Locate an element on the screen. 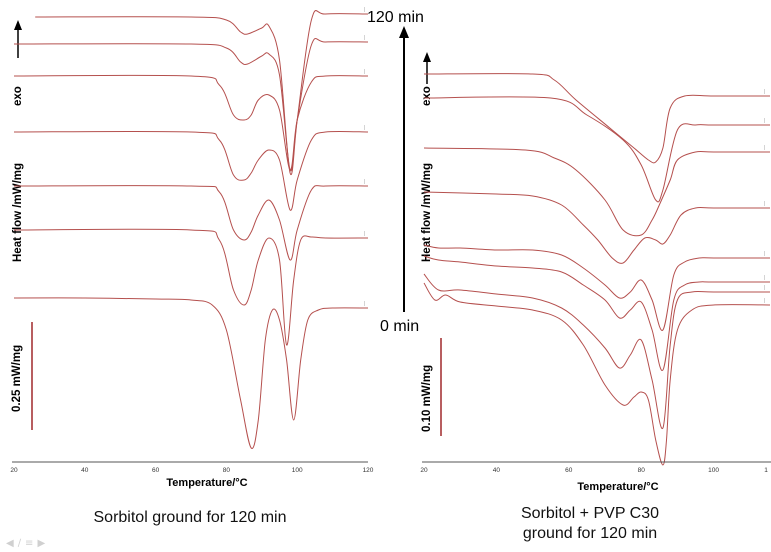 The height and width of the screenshot is (552, 771). left-x-ticks: 20 40 60 80 100 120 is located at coordinates (191, 470).